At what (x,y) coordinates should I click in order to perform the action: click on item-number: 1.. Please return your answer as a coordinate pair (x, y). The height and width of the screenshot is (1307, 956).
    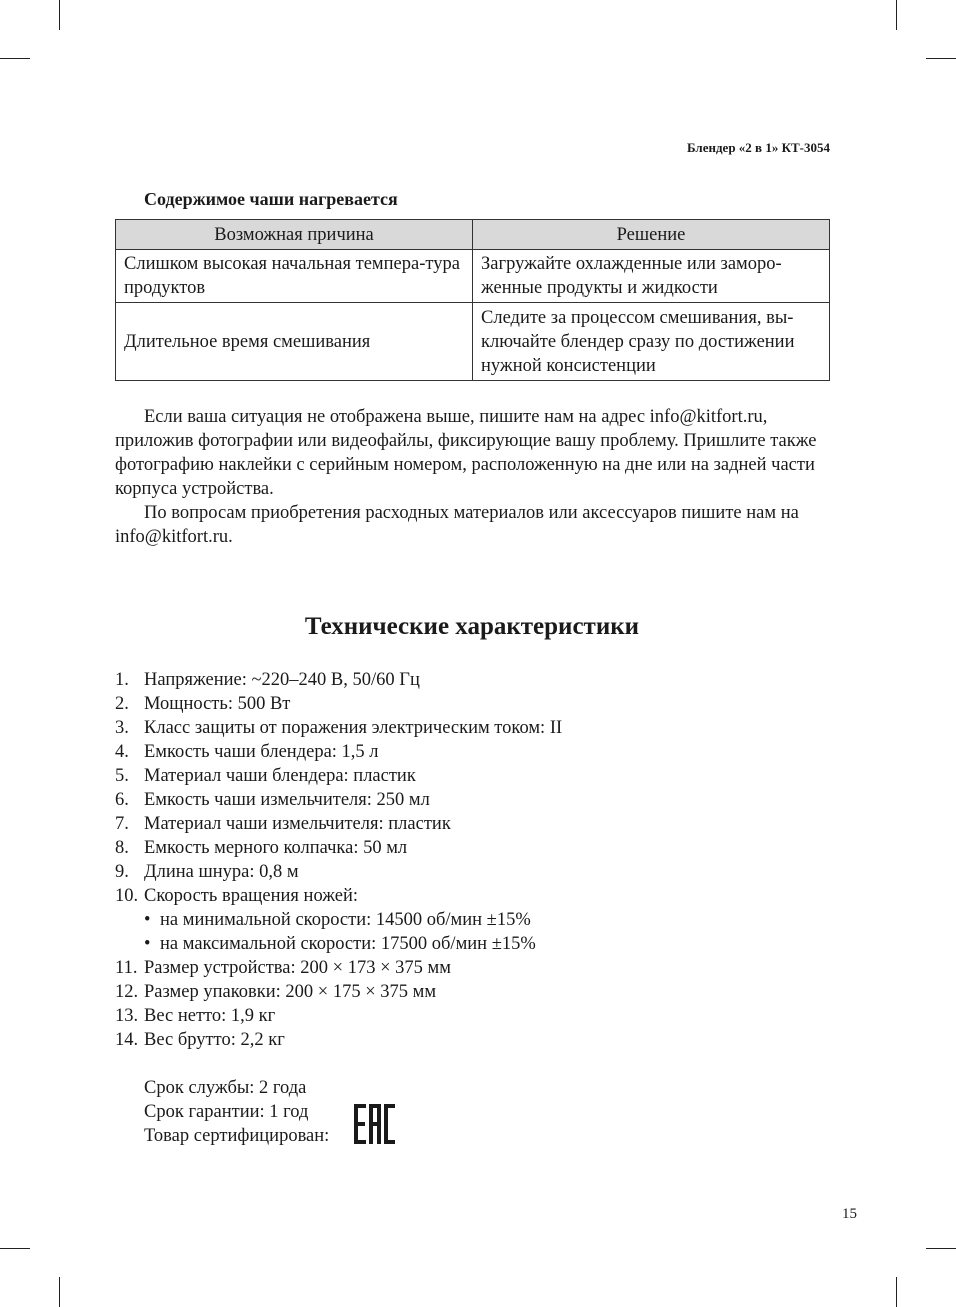
    Looking at the image, I should click on (122, 680).